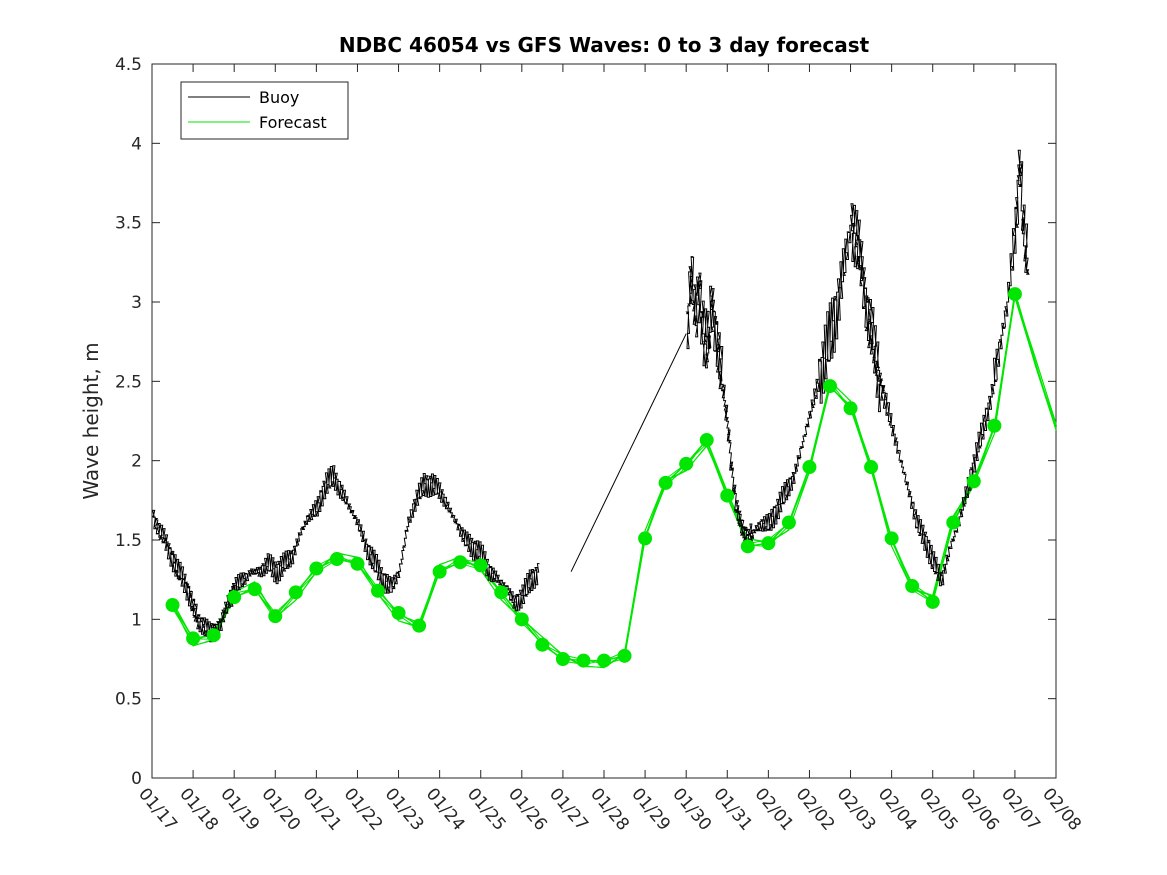 This screenshot has height=875, width=1167. What do you see at coordinates (128, 700) in the screenshot?
I see `y-tick-label: 0.5` at bounding box center [128, 700].